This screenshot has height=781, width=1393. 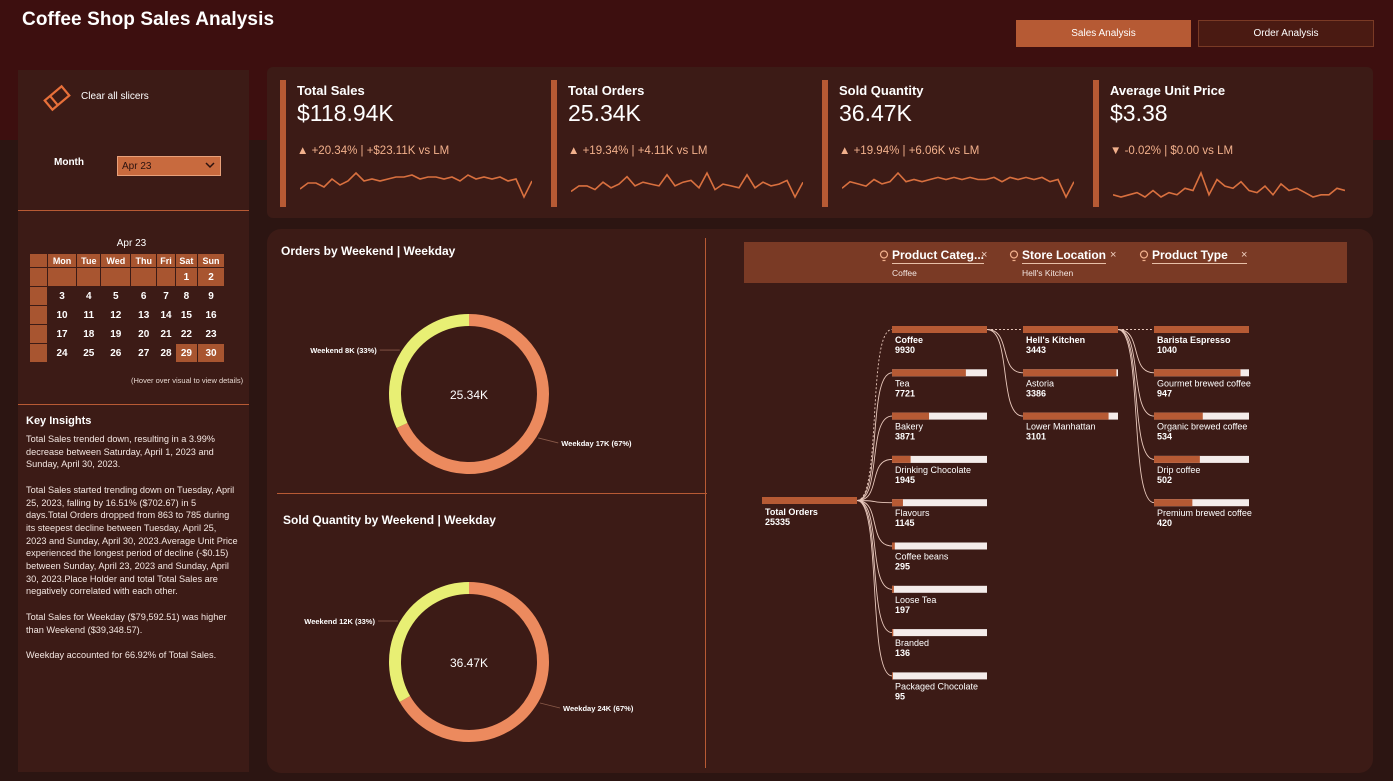 I want to click on calendar-day: 20, so click(x=144, y=334).